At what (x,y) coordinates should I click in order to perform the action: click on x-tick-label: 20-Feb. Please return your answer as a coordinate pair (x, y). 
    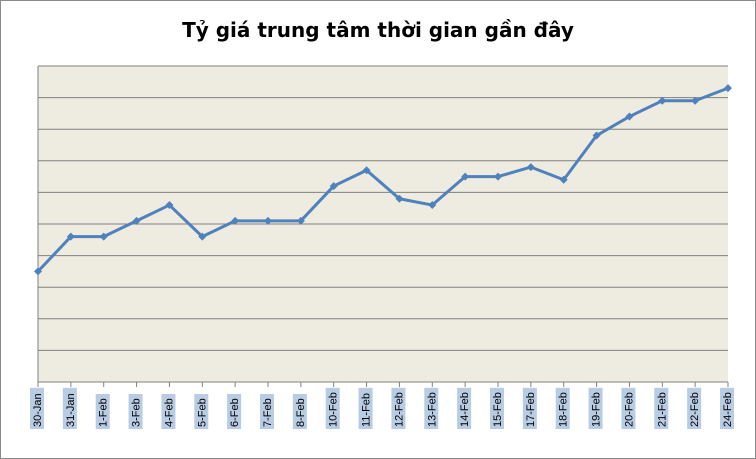
    Looking at the image, I should click on (629, 409).